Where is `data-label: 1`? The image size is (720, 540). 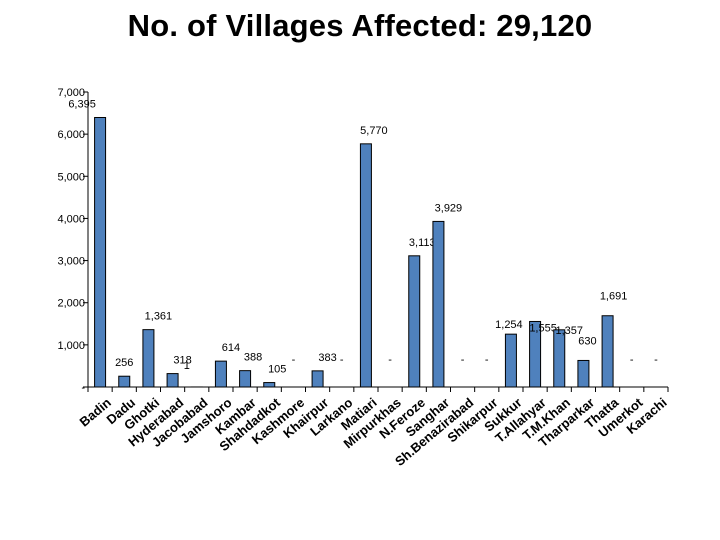 data-label: 1 is located at coordinates (187, 366).